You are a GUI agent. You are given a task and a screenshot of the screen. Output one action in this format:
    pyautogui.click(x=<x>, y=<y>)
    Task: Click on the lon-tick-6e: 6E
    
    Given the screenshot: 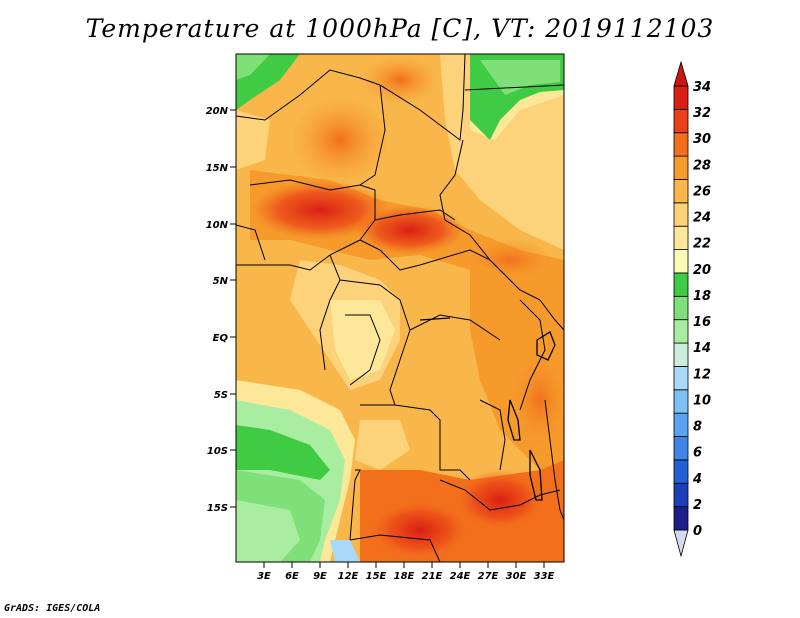 What is the action you would take?
    pyautogui.click(x=292, y=572)
    